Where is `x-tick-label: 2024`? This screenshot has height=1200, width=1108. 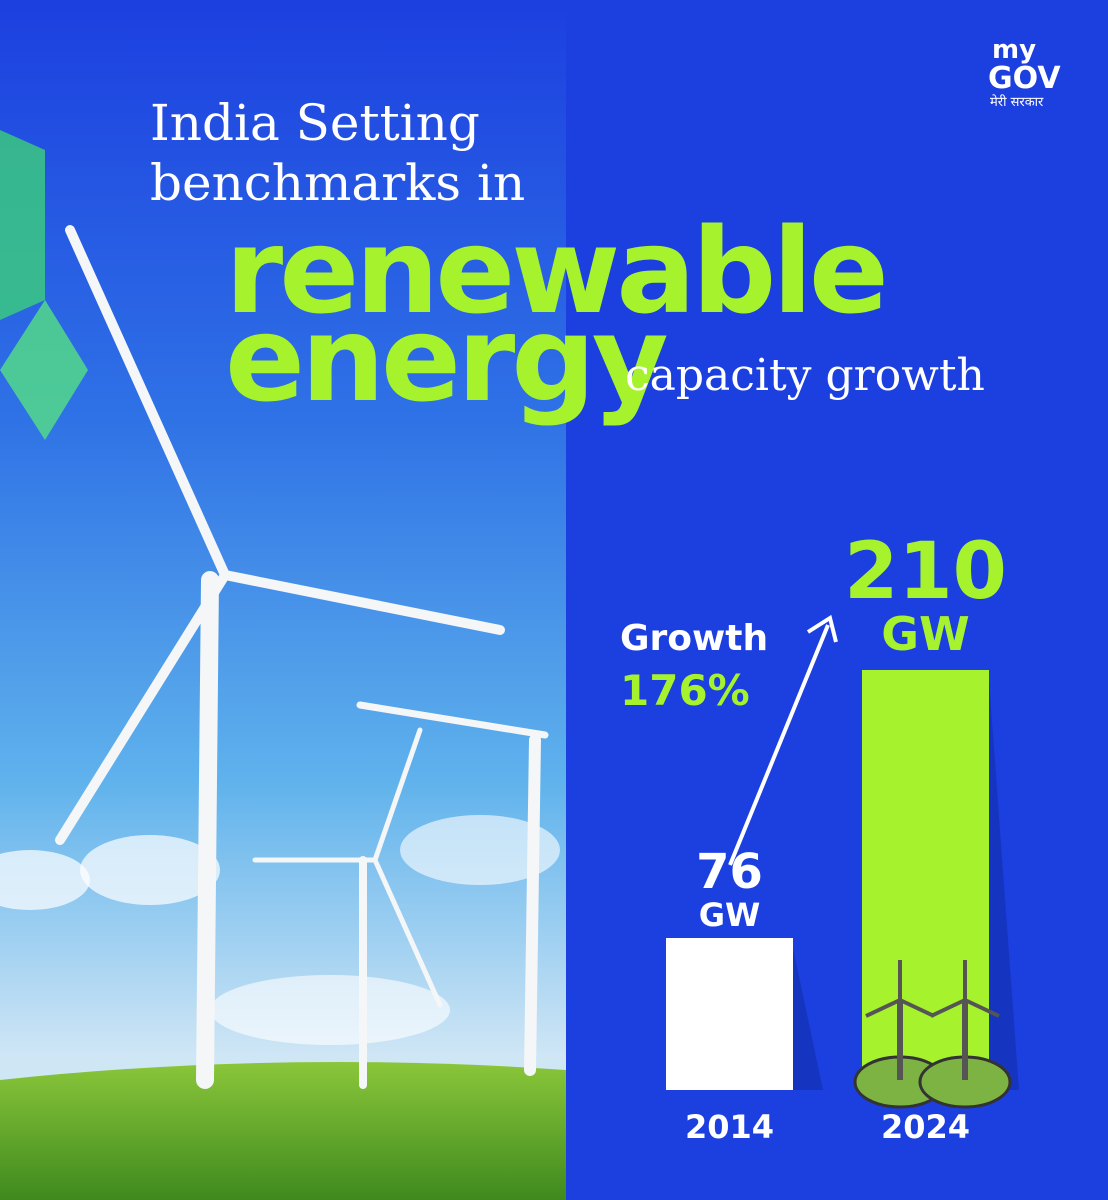 x-tick-label: 2024 is located at coordinates (925, 1127).